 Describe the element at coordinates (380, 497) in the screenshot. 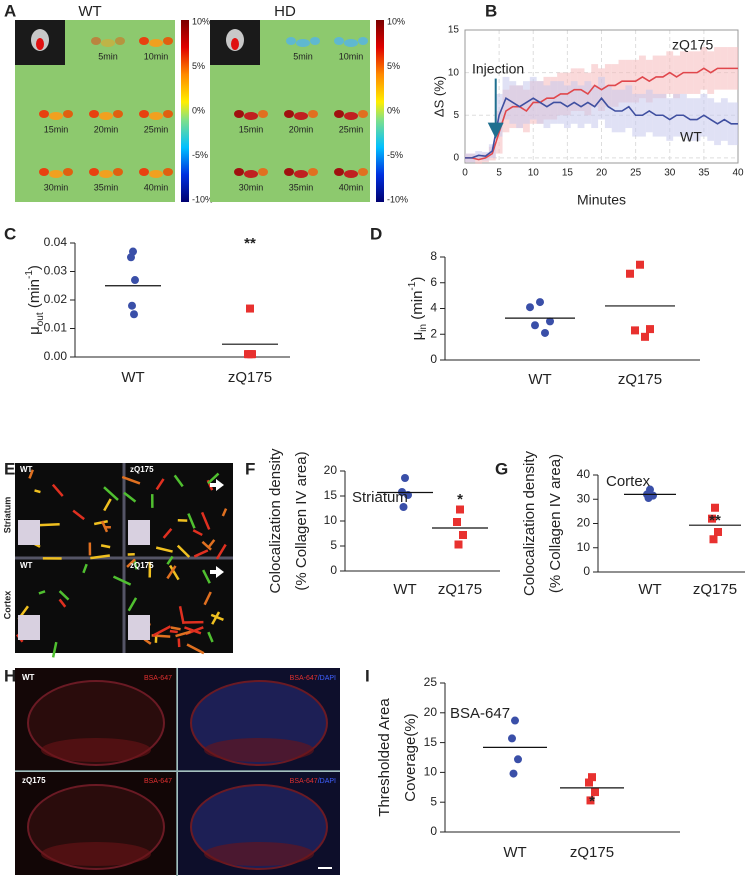

I see `panel-subtitle: Striatum` at that location.